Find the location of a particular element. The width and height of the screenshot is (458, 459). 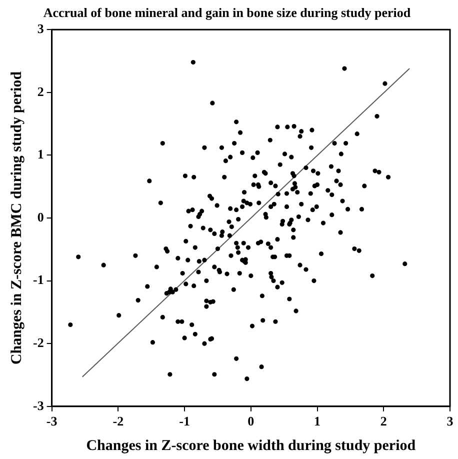

x-tick-label: 1 is located at coordinates (317, 421).